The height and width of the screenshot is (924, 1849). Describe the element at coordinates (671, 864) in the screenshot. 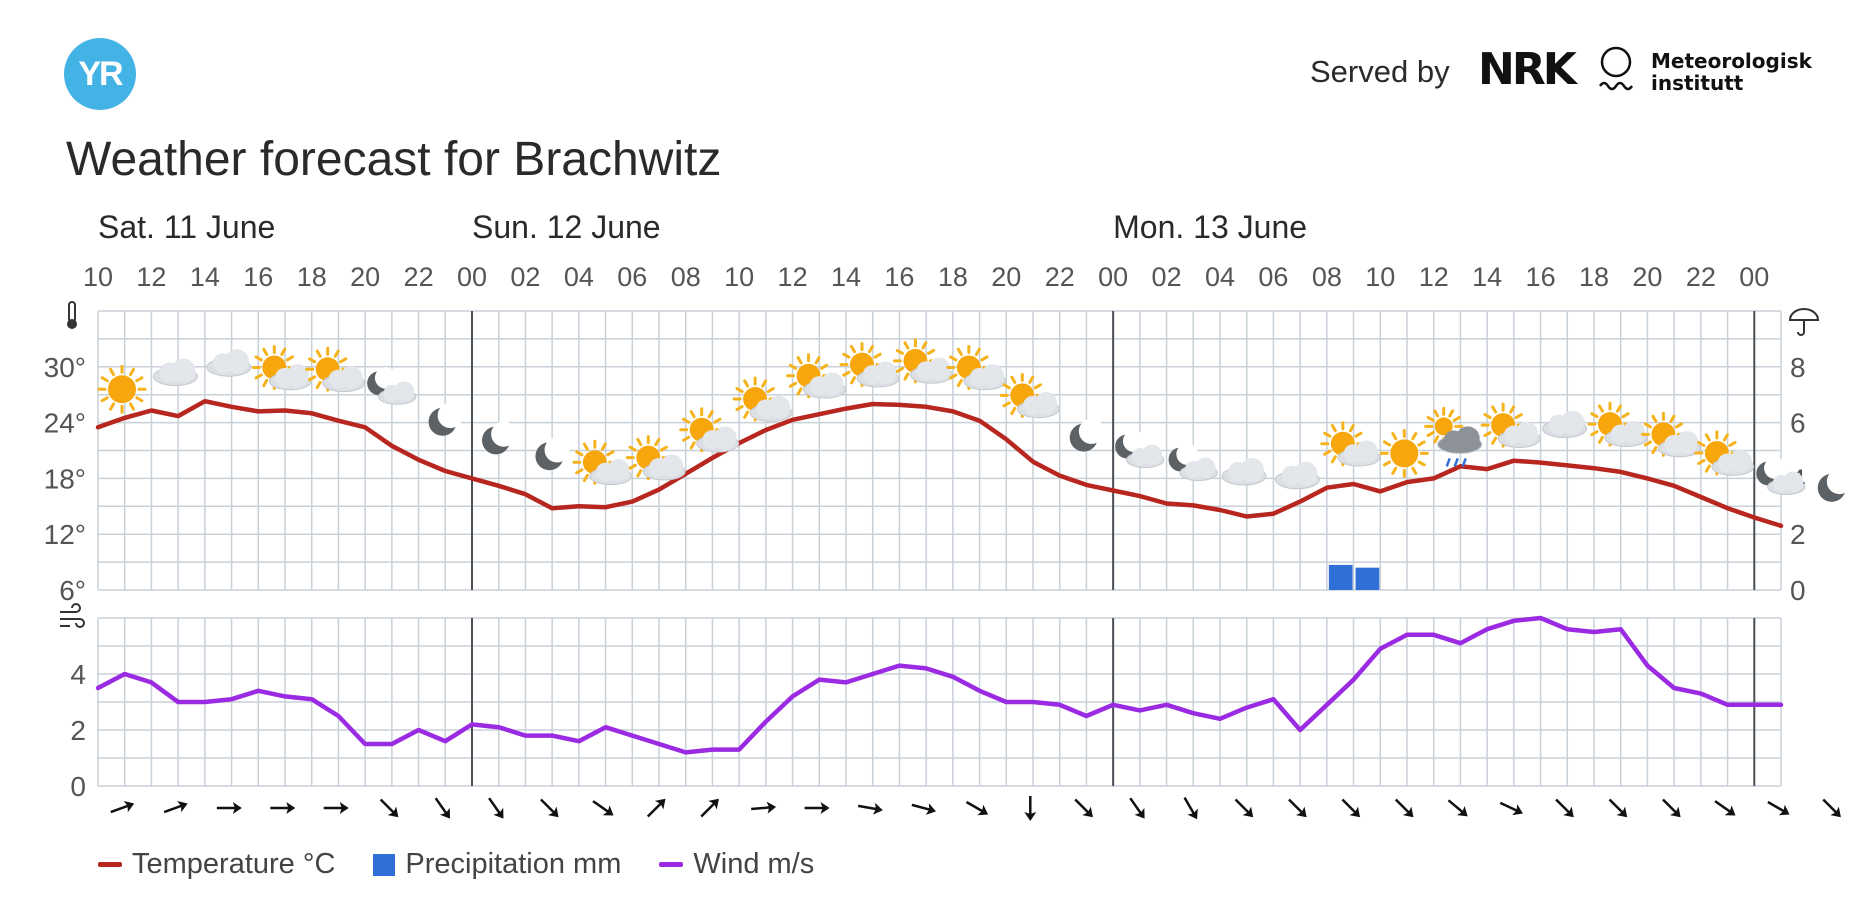

I see `legend-wind-swatch` at that location.